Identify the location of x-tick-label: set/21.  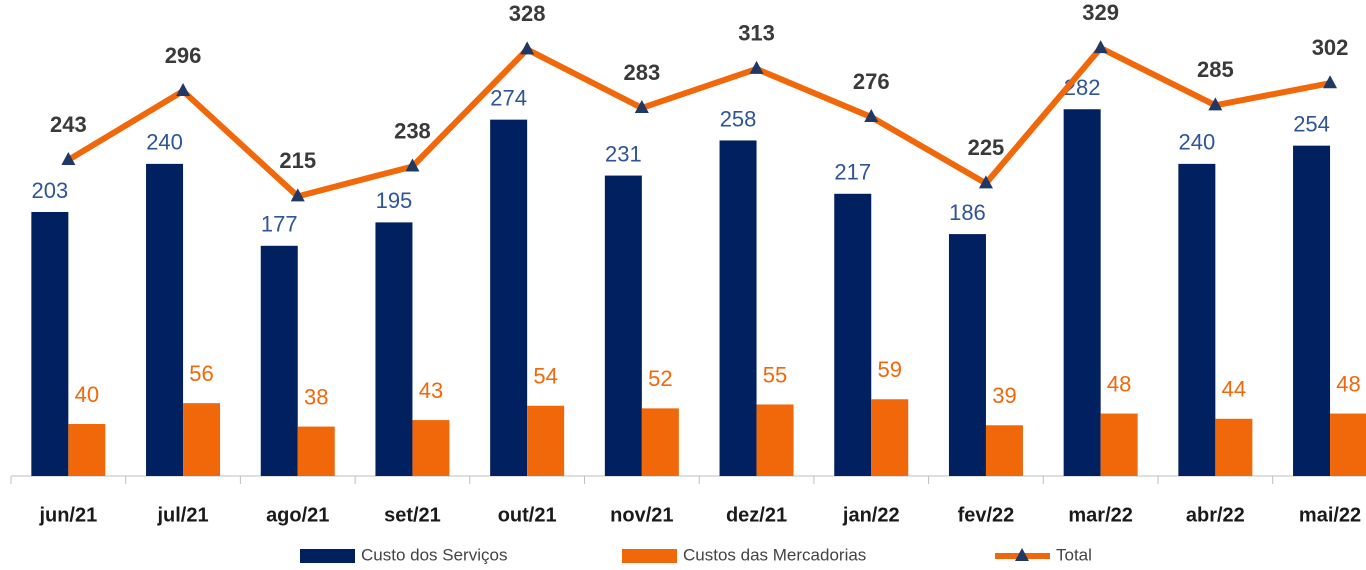
(412, 515).